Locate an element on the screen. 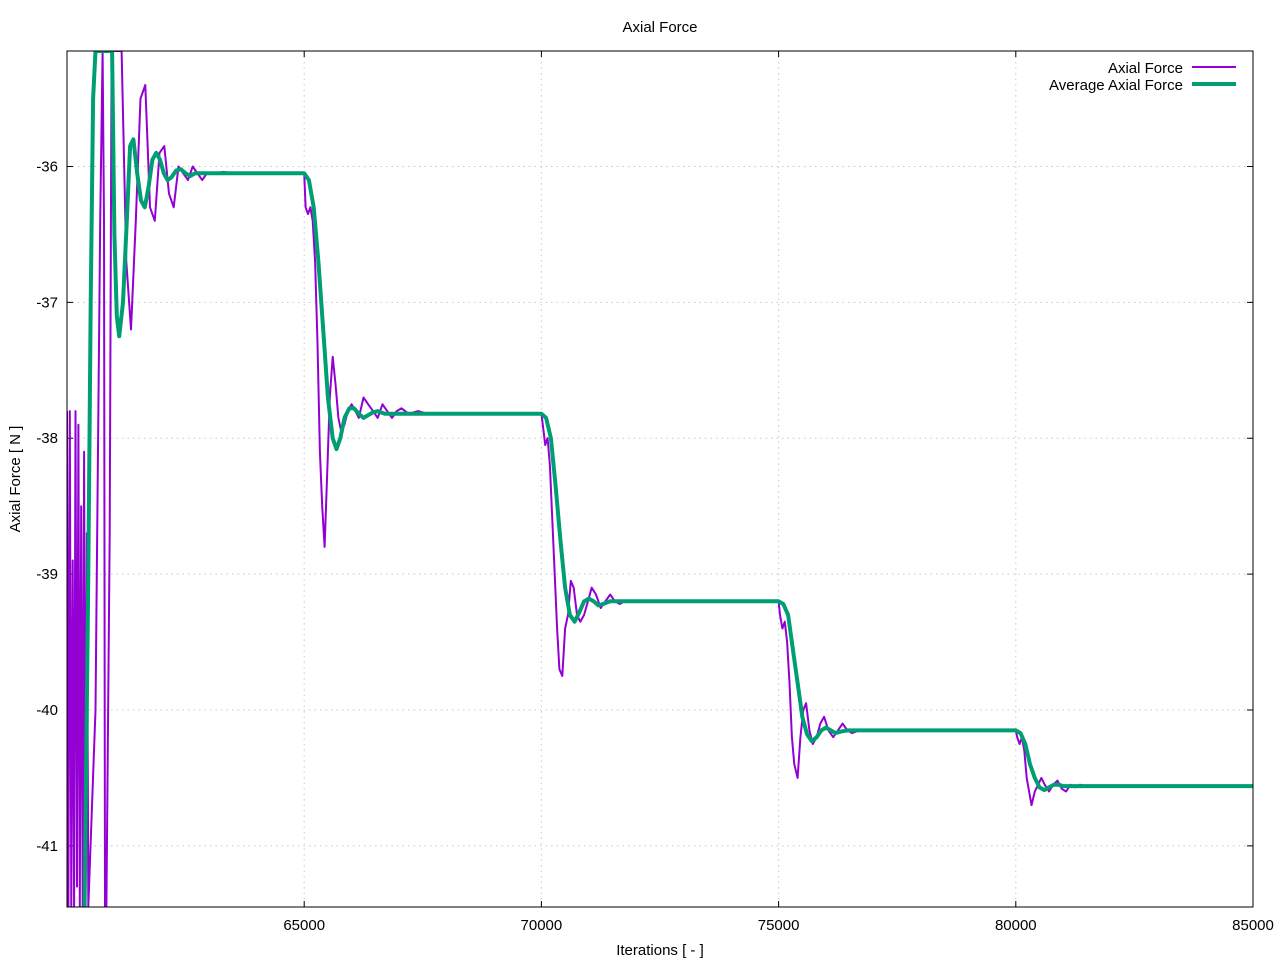 This screenshot has width=1280, height=960. x-tick-label: 65000 is located at coordinates (304, 925).